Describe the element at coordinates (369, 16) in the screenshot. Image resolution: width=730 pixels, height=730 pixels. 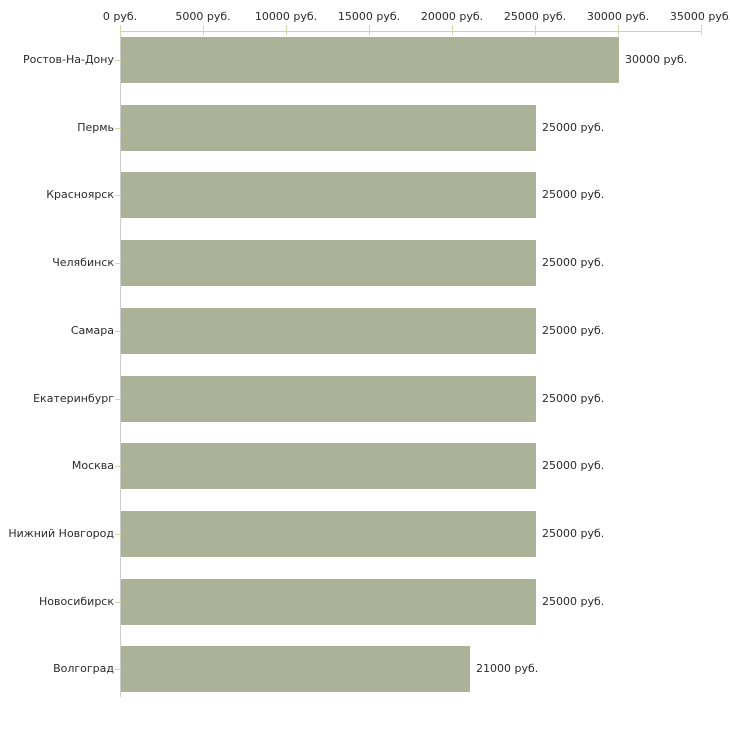
I see `x-tick-label: 15000 руб.` at that location.